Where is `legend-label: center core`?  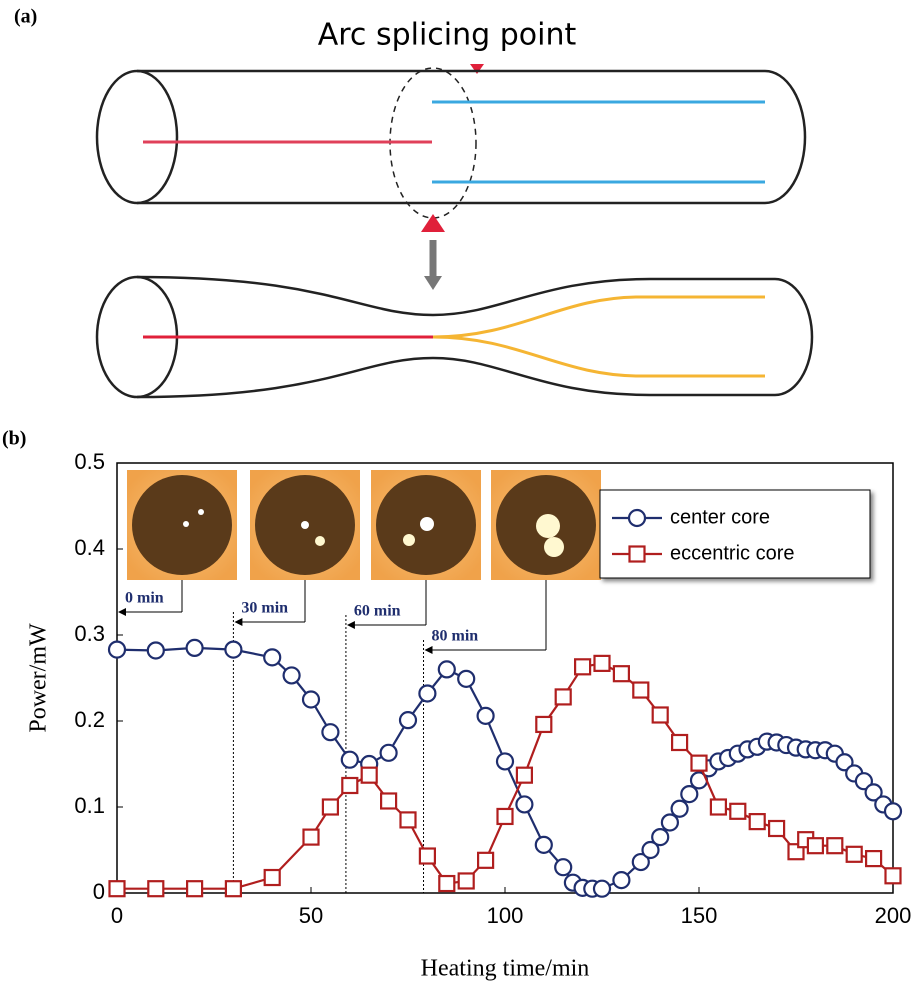 legend-label: center core is located at coordinates (720, 517).